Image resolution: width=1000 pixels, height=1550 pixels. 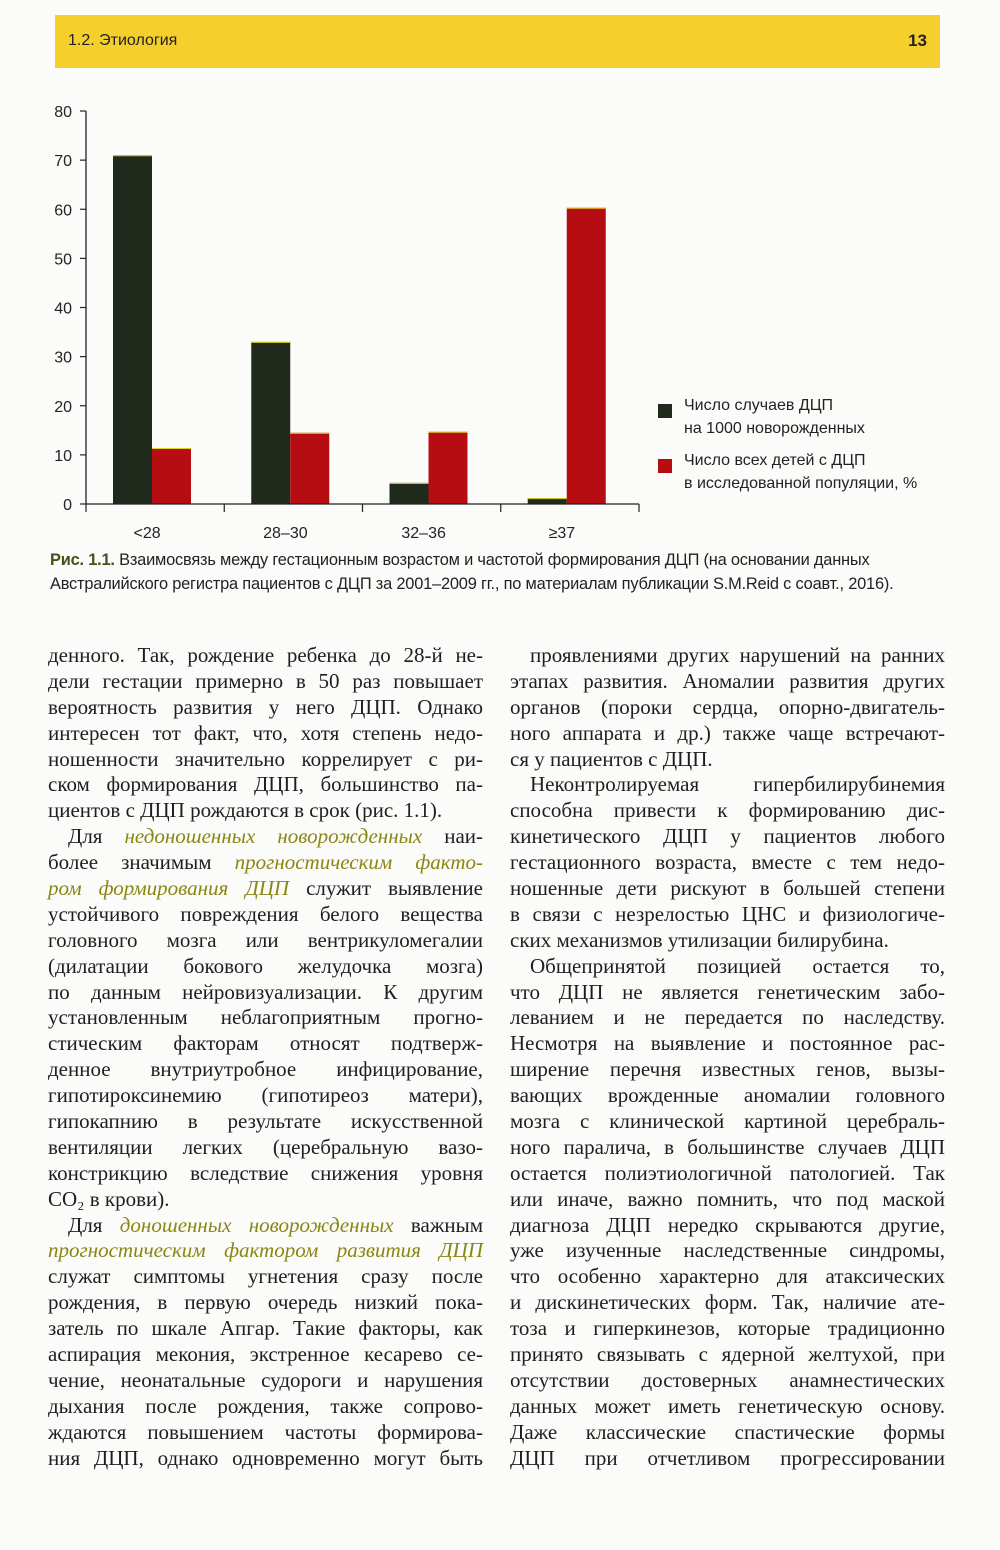 What do you see at coordinates (727, 888) in the screenshot?
I see `text-run: ношенные дети рискуют в большей степени` at bounding box center [727, 888].